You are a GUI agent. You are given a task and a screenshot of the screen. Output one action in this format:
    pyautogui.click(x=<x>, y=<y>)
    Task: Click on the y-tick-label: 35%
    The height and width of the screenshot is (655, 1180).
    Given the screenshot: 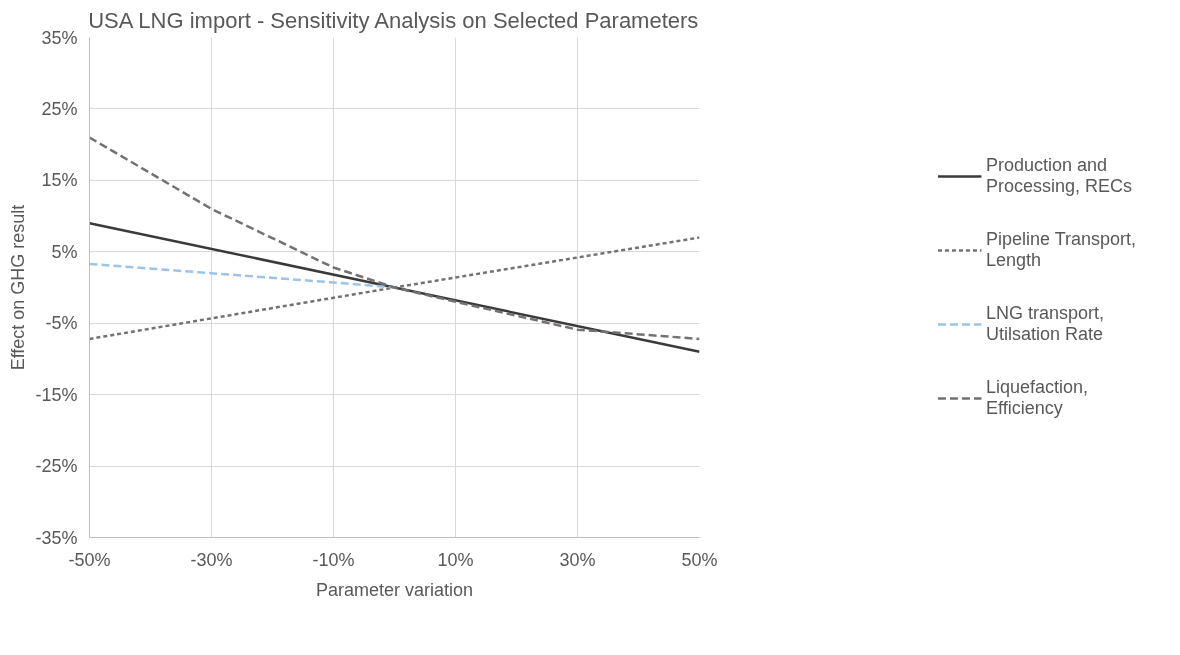 What is the action you would take?
    pyautogui.click(x=59, y=37)
    